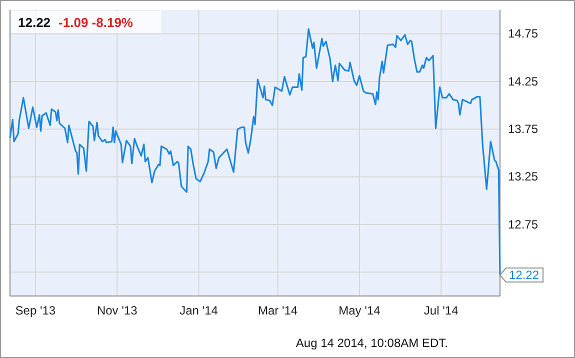 This screenshot has width=575, height=358. Describe the element at coordinates (523, 33) in the screenshot. I see `y-tick-label: 14.75` at that location.